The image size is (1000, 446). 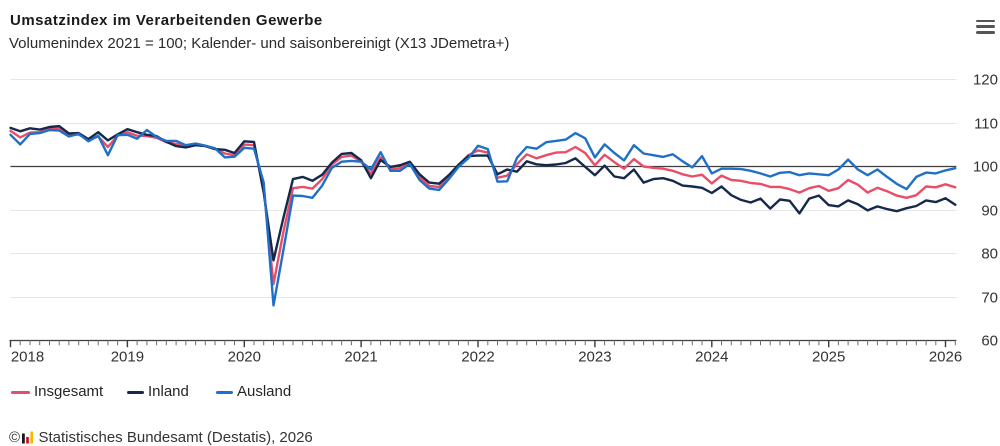 I want to click on svg-text: 2021, so click(x=360, y=357).